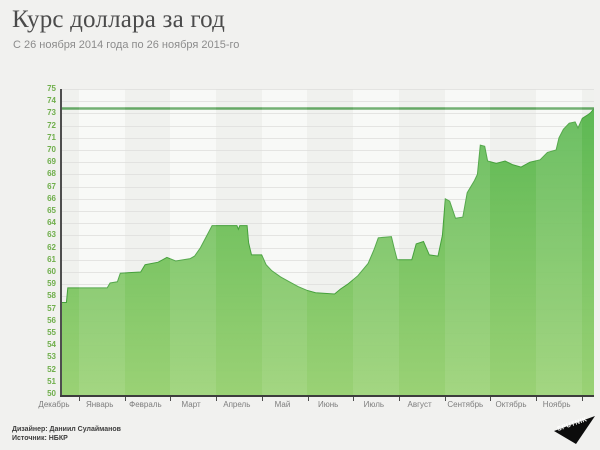 This screenshot has height=450, width=600. I want to click on y-tick-label: 61, so click(51, 259).